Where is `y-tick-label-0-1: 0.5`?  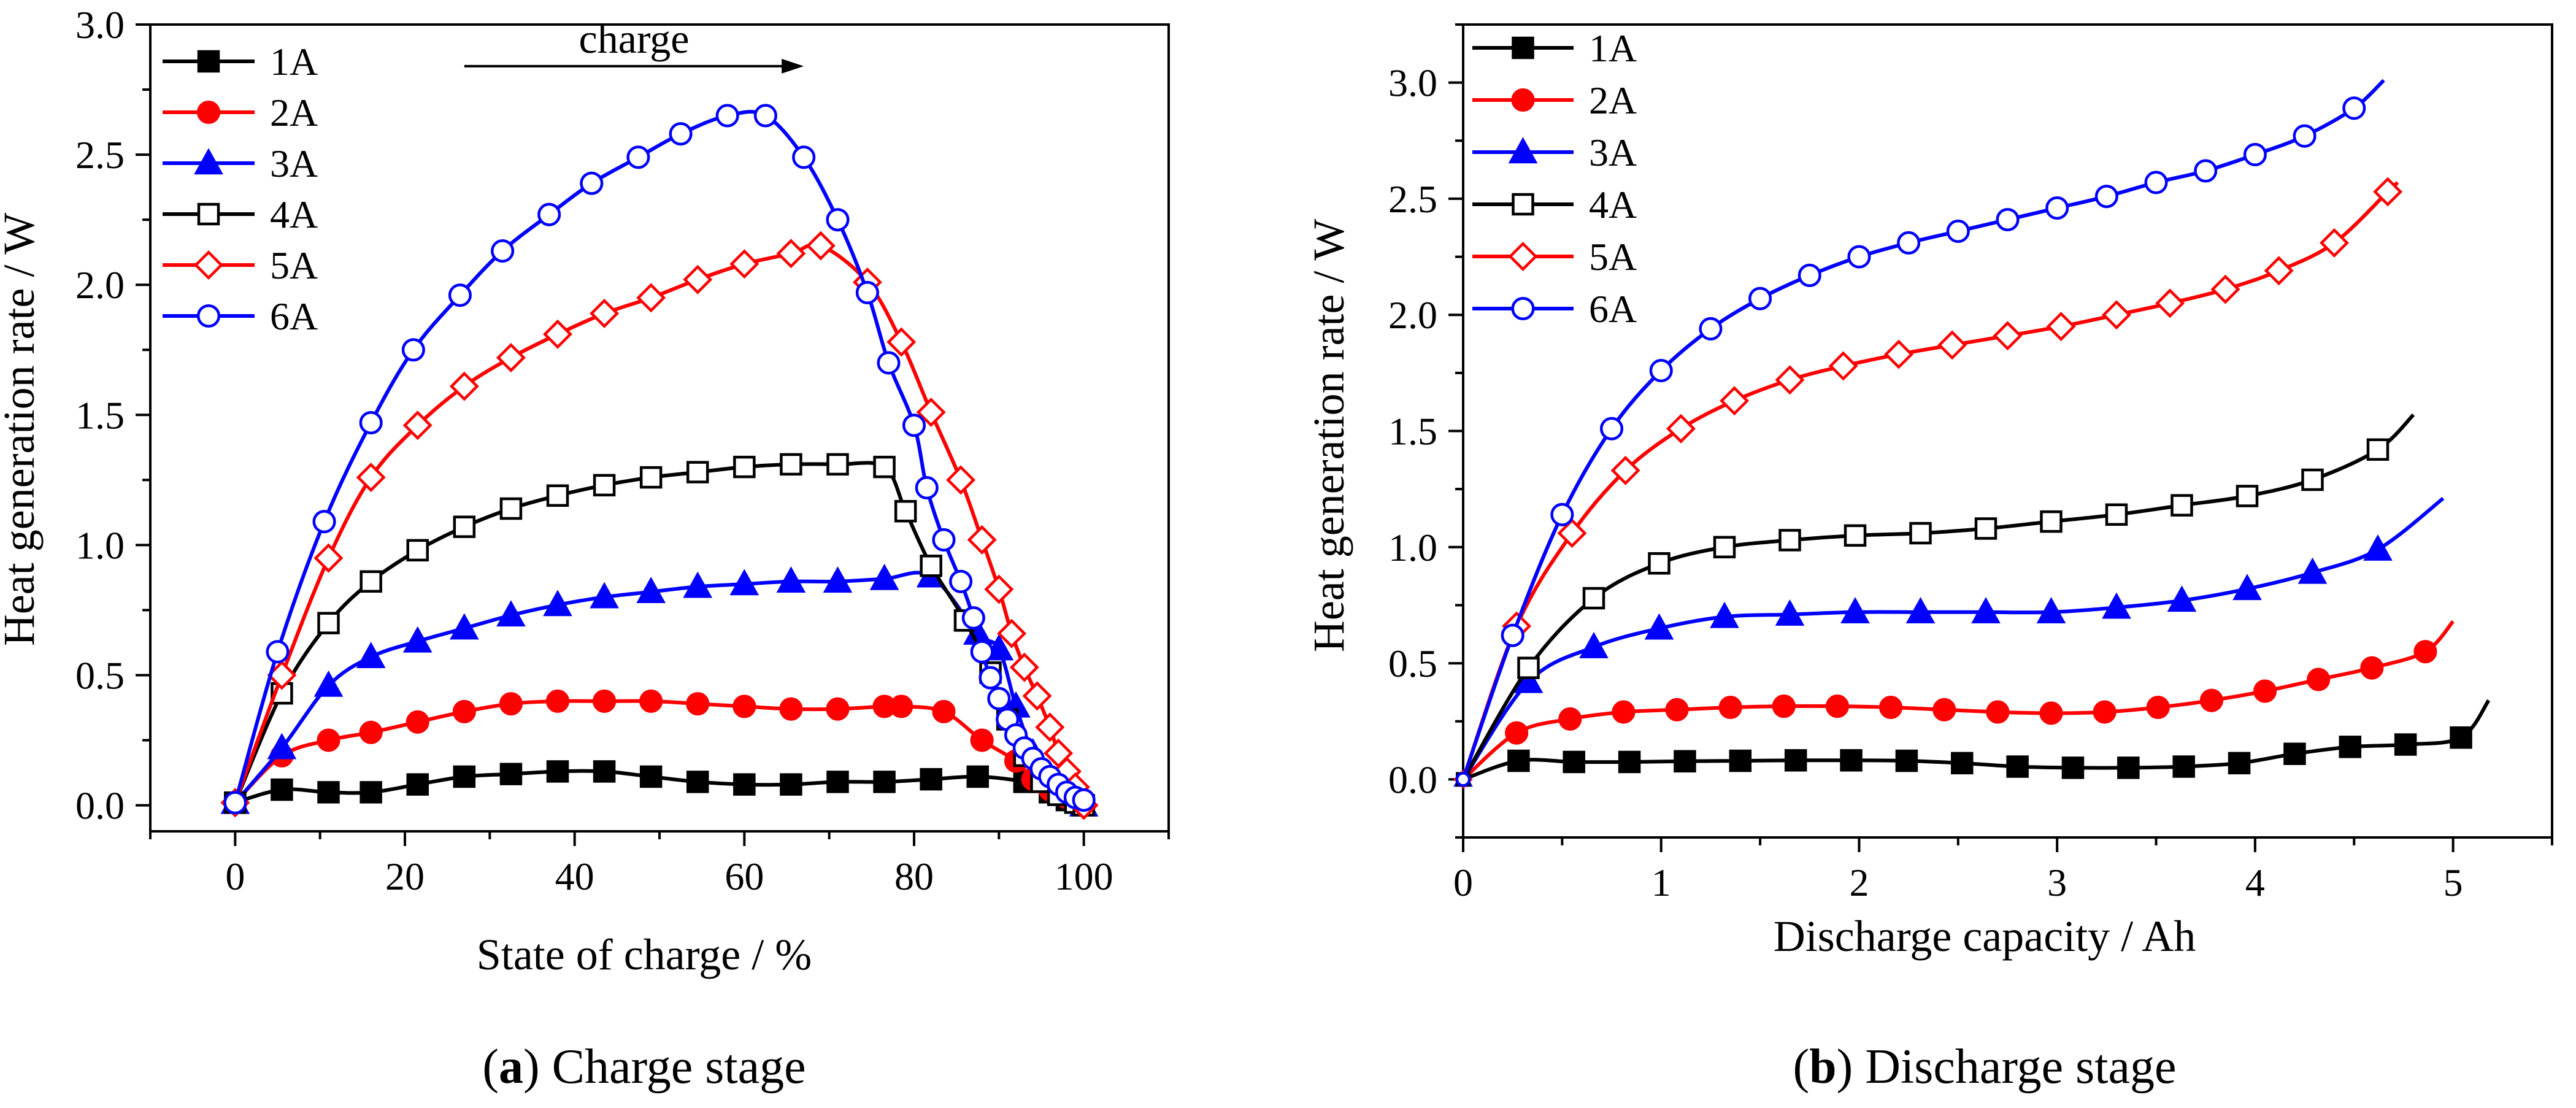
y-tick-label-0-1: 0.5 is located at coordinates (100, 675).